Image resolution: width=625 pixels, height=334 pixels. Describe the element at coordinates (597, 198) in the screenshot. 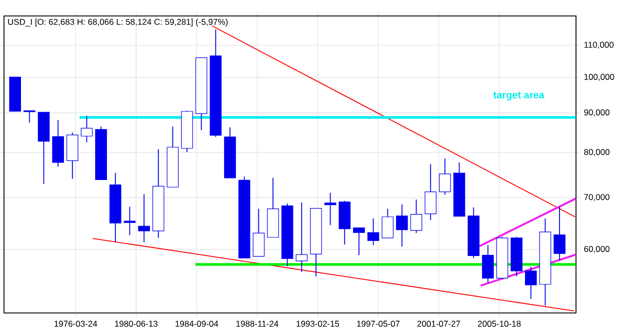

I see `y-tick-label: 70,000` at that location.